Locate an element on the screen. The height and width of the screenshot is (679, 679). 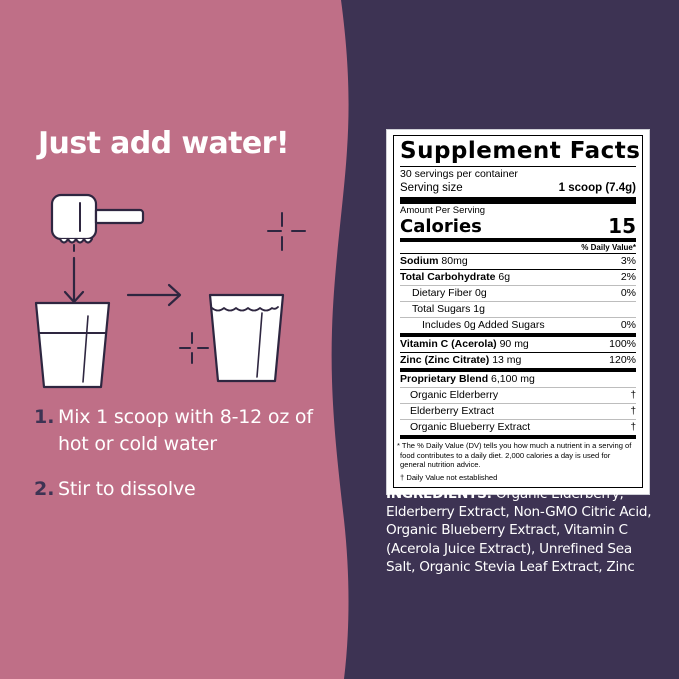
serving-size-value: 1 scoop (7.4g) is located at coordinates (597, 188).